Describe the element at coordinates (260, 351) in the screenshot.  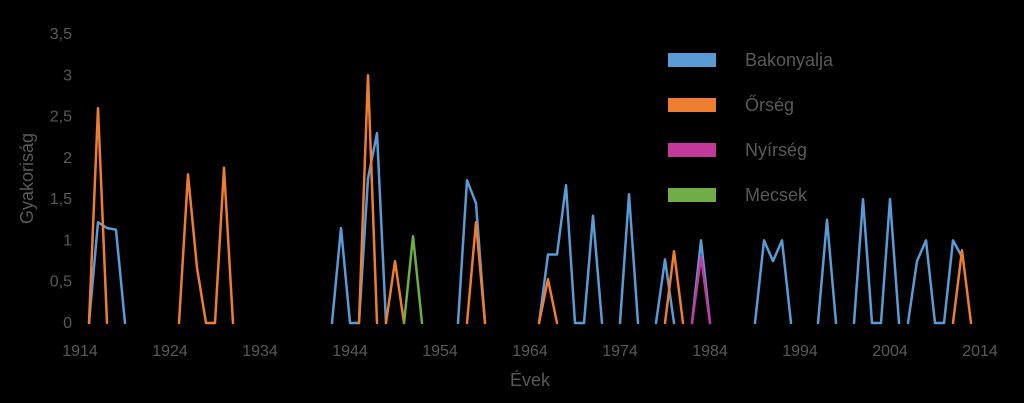
I see `x-tick-label: 1934` at that location.